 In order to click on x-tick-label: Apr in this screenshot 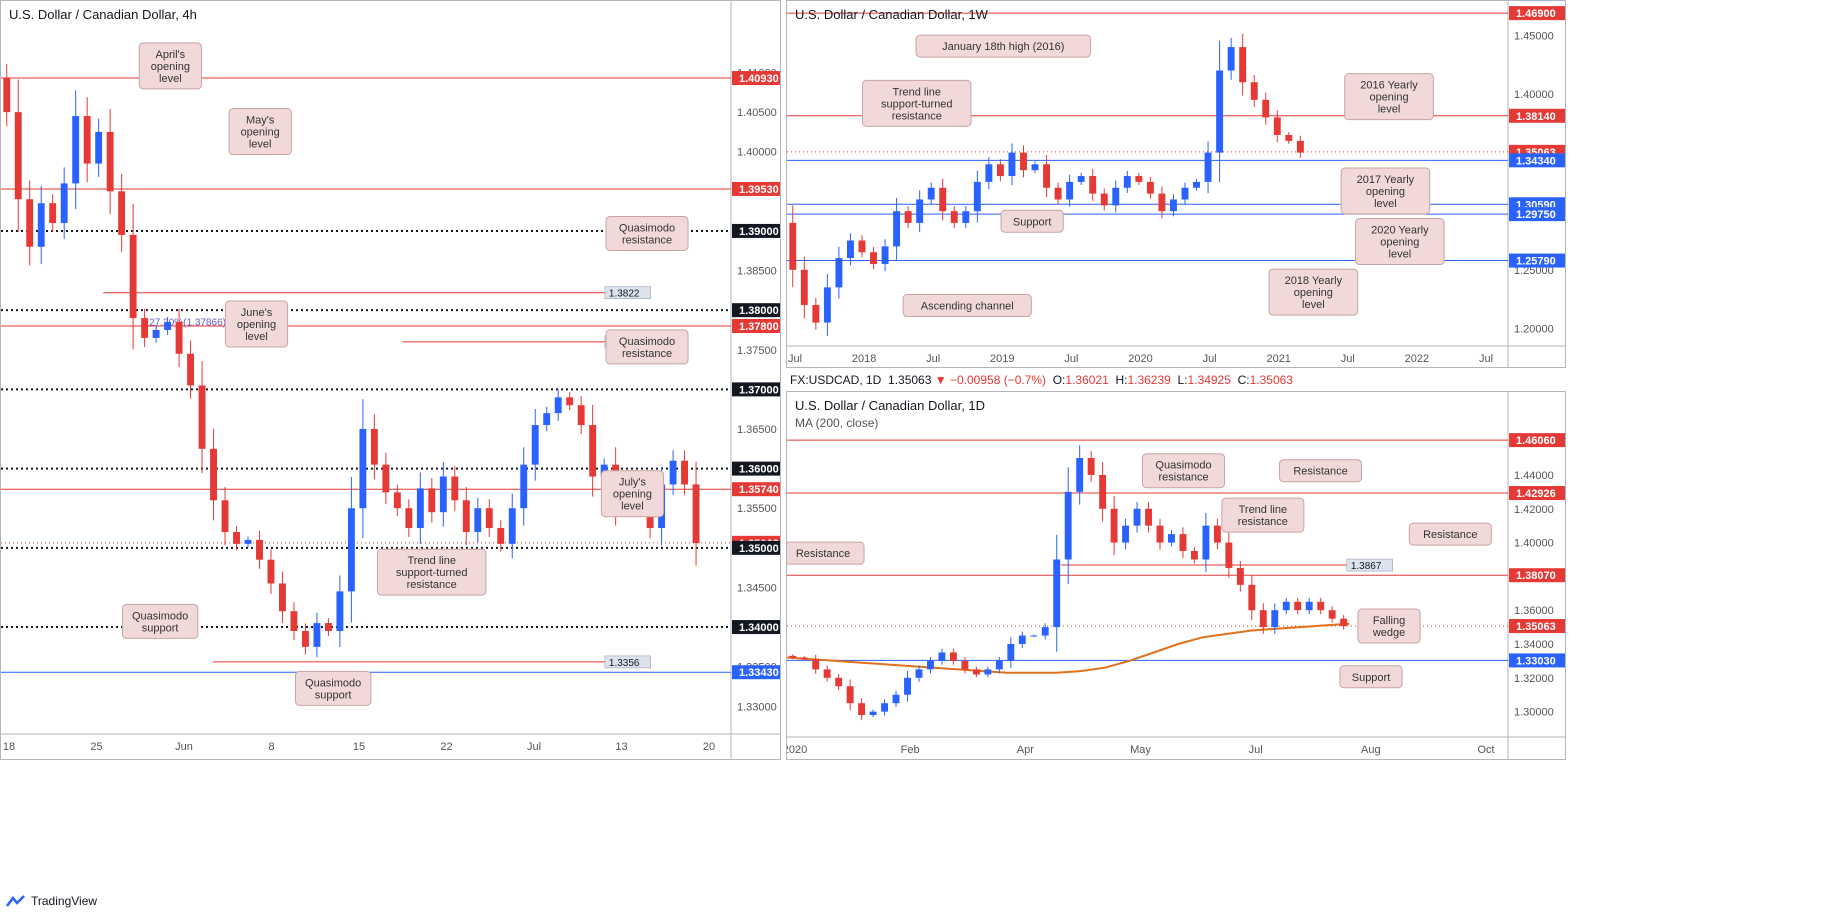, I will do `click(1025, 750)`.